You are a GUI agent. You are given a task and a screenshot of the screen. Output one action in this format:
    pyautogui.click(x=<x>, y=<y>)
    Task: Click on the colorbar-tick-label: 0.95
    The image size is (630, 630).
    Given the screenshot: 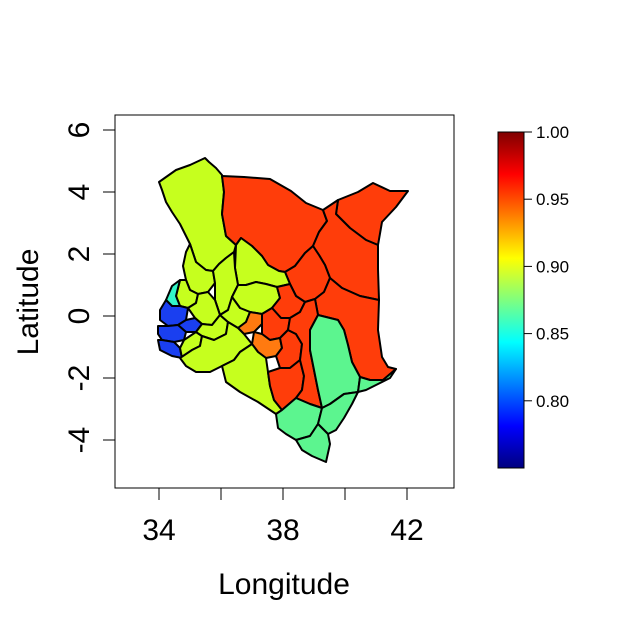 What is the action you would take?
    pyautogui.click(x=552, y=199)
    